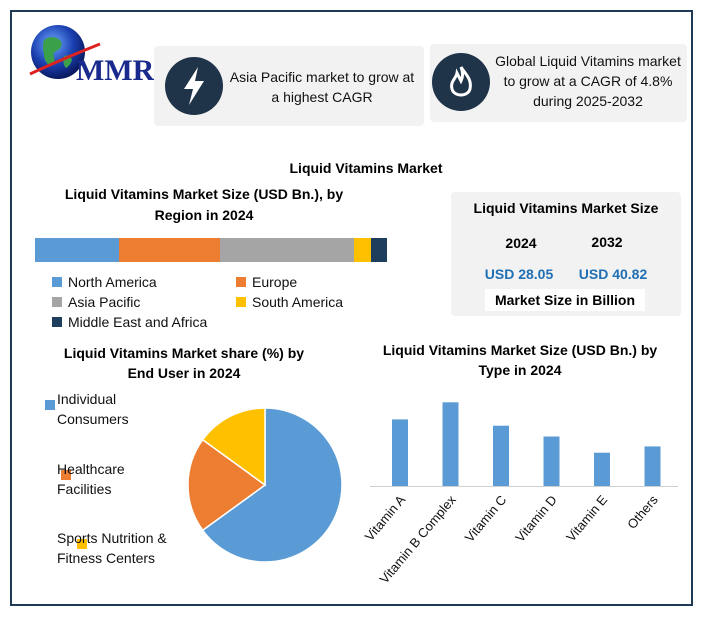 The width and height of the screenshot is (704, 621). What do you see at coordinates (642, 512) in the screenshot?
I see `x-tick-label-others: Others` at bounding box center [642, 512].